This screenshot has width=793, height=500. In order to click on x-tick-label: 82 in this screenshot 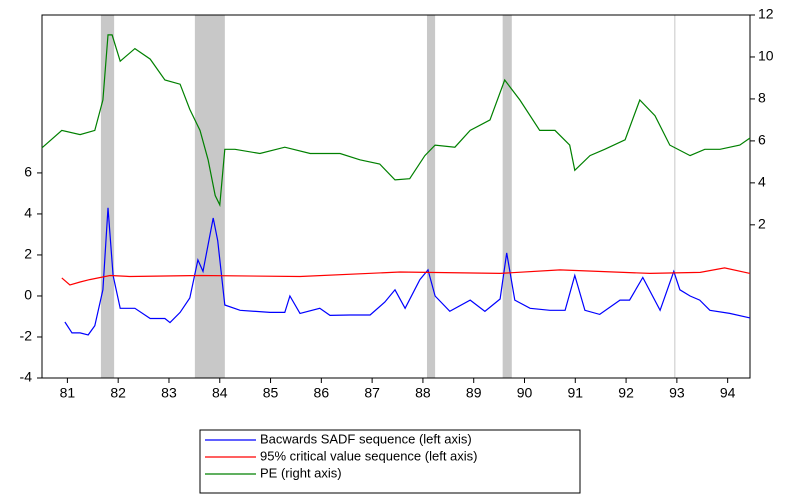, I will do `click(118, 393)`.